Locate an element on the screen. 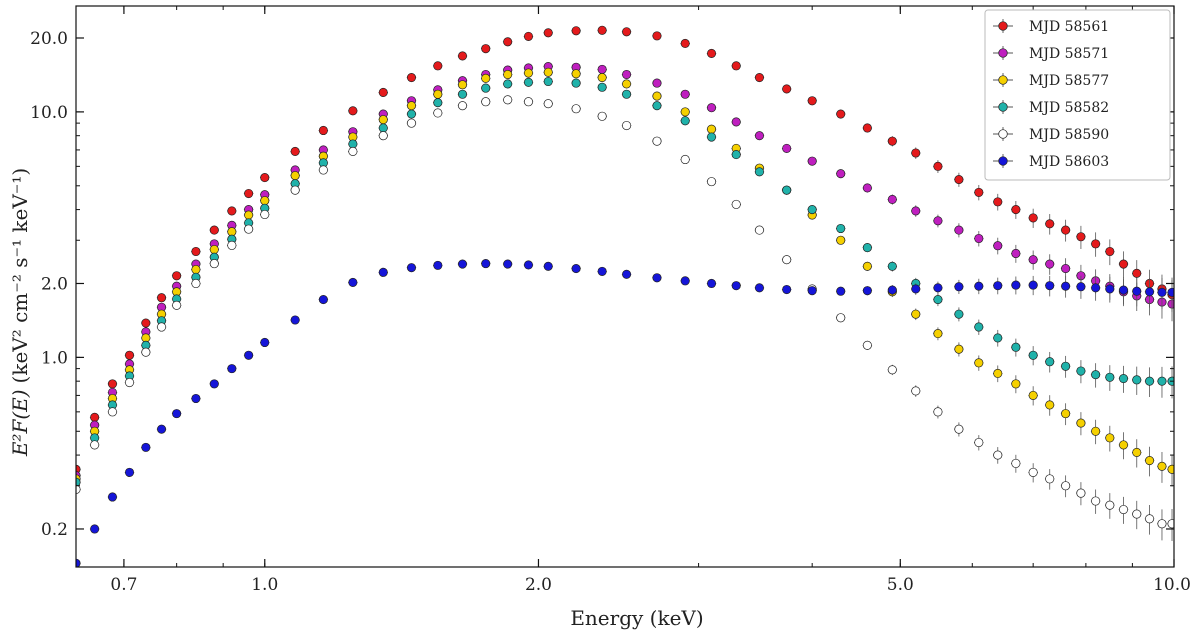 This screenshot has width=1200, height=634. y-tick-label: 10.0 is located at coordinates (49, 113).